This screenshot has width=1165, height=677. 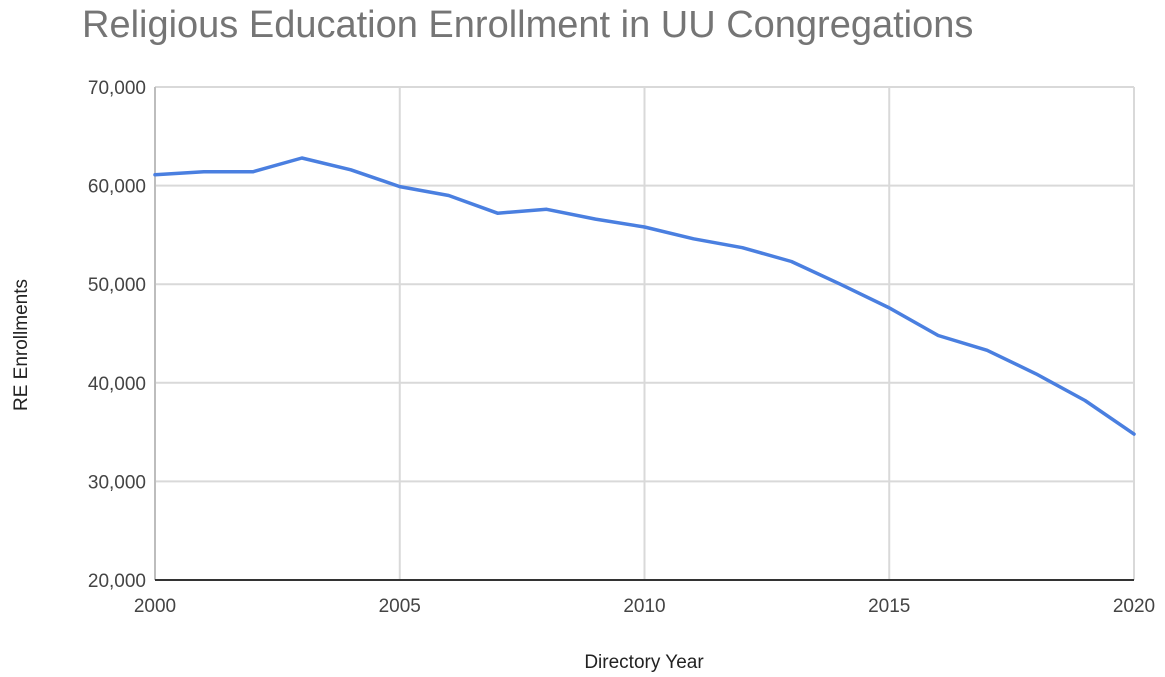 I want to click on y-tick-label: 30,000, so click(x=117, y=482).